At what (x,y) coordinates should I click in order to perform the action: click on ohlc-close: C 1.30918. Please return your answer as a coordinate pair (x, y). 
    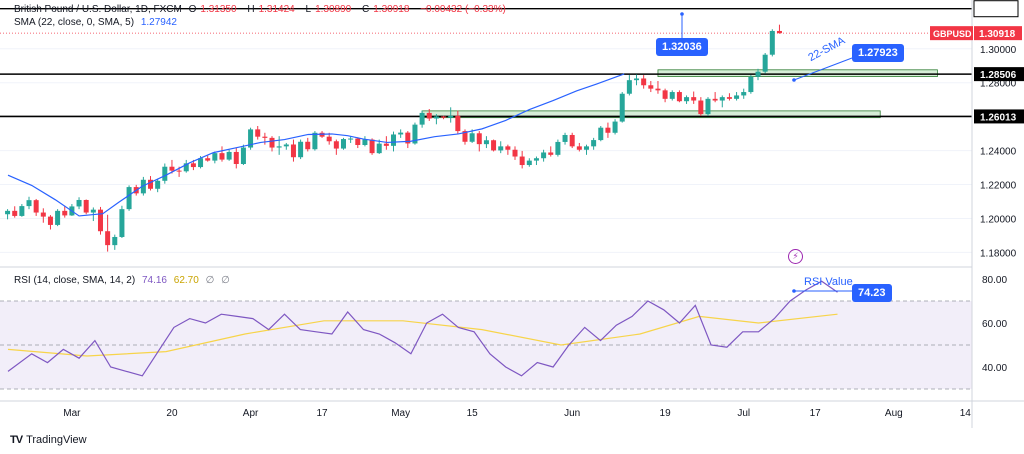
    Looking at the image, I should click on (386, 9).